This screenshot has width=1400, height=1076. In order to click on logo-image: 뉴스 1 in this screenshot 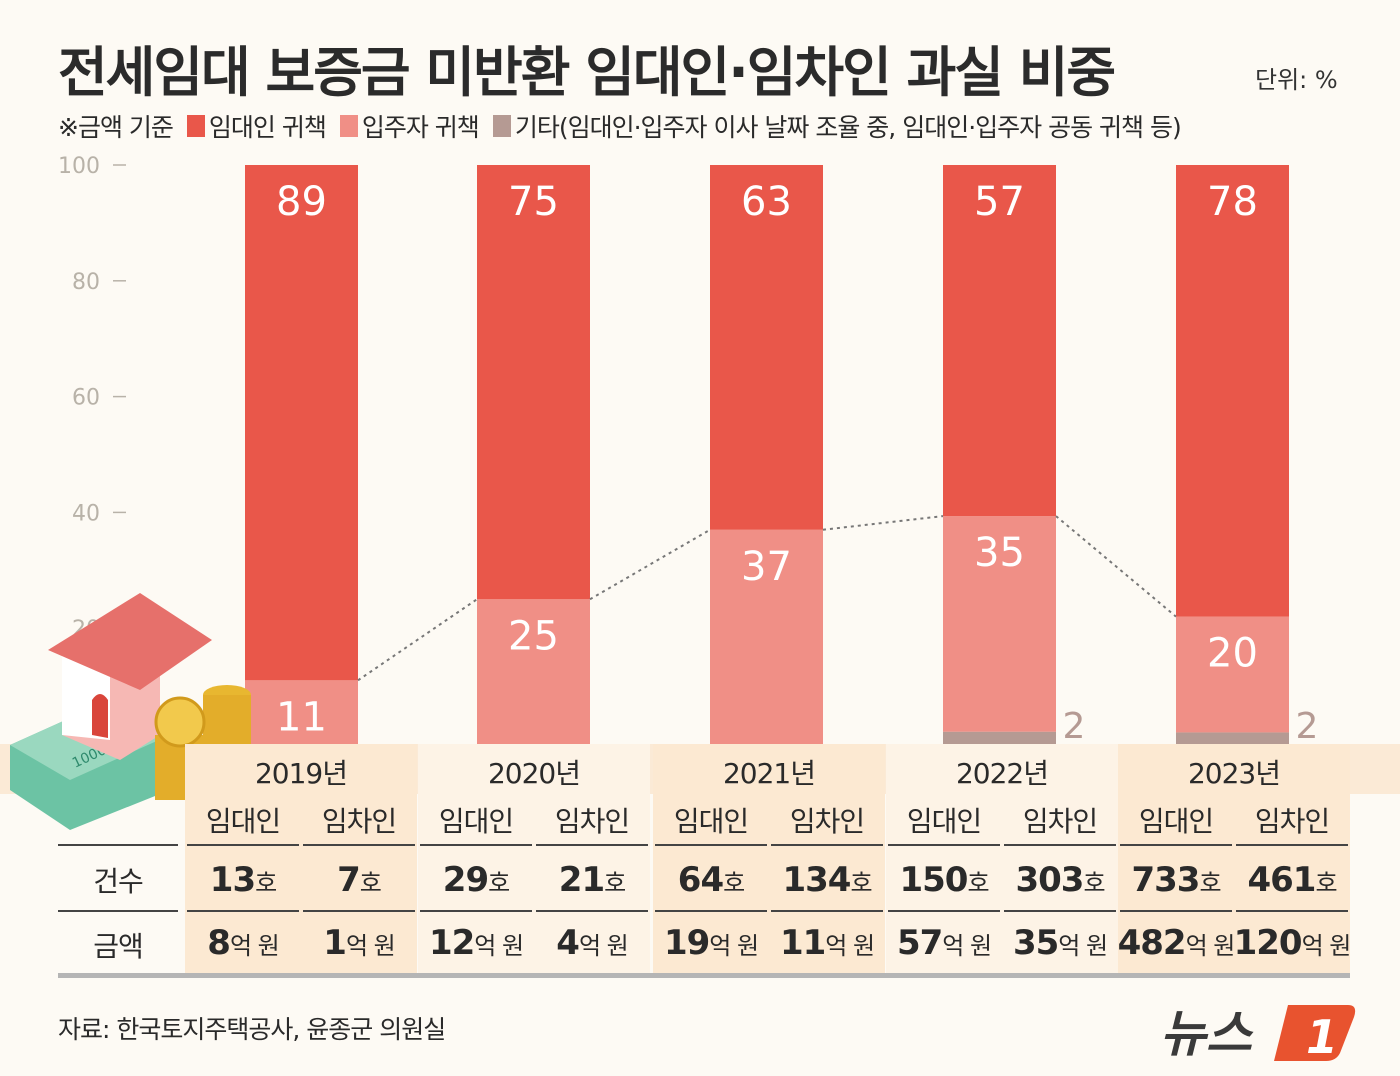, I will do `click(1258, 1034)`.